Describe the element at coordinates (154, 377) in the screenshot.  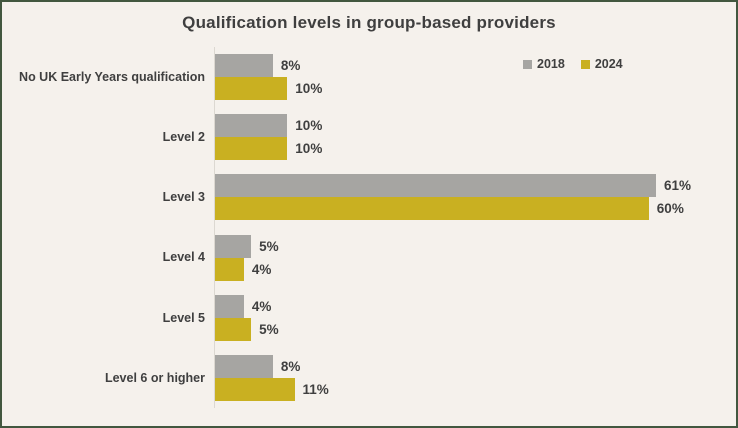
I see `category-label: Level 6 or higher` at that location.